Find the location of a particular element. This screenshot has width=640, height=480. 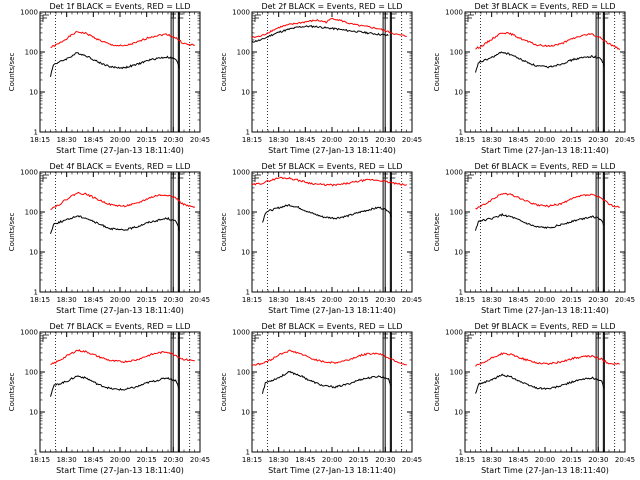

chart-title: Det 5f BLACK = Events, RED = LLD is located at coordinates (331, 166).